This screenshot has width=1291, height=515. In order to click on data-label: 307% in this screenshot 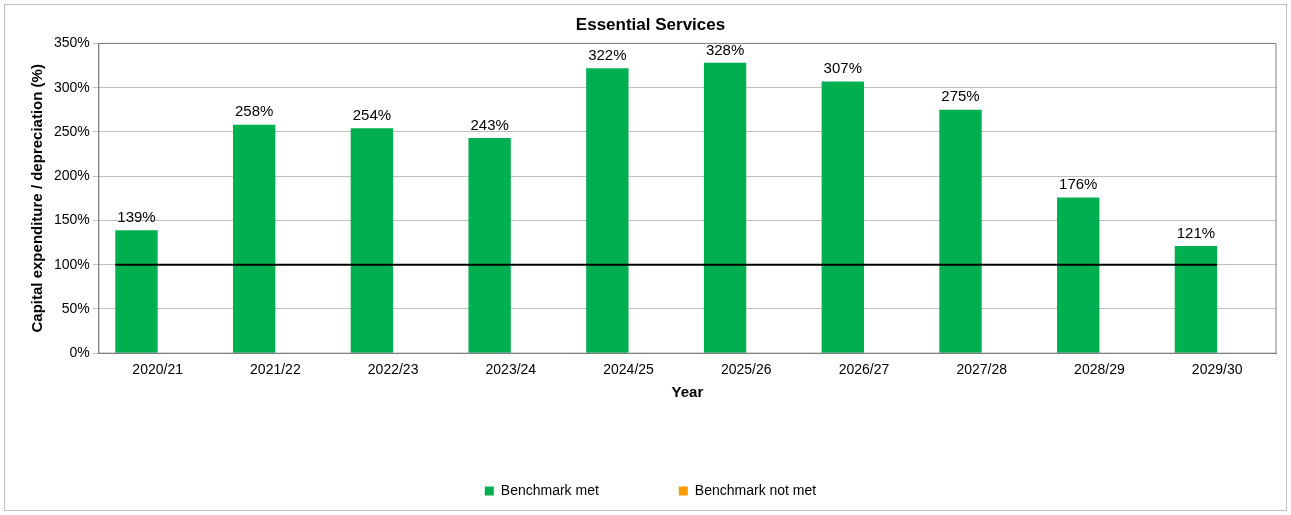, I will do `click(842, 68)`.